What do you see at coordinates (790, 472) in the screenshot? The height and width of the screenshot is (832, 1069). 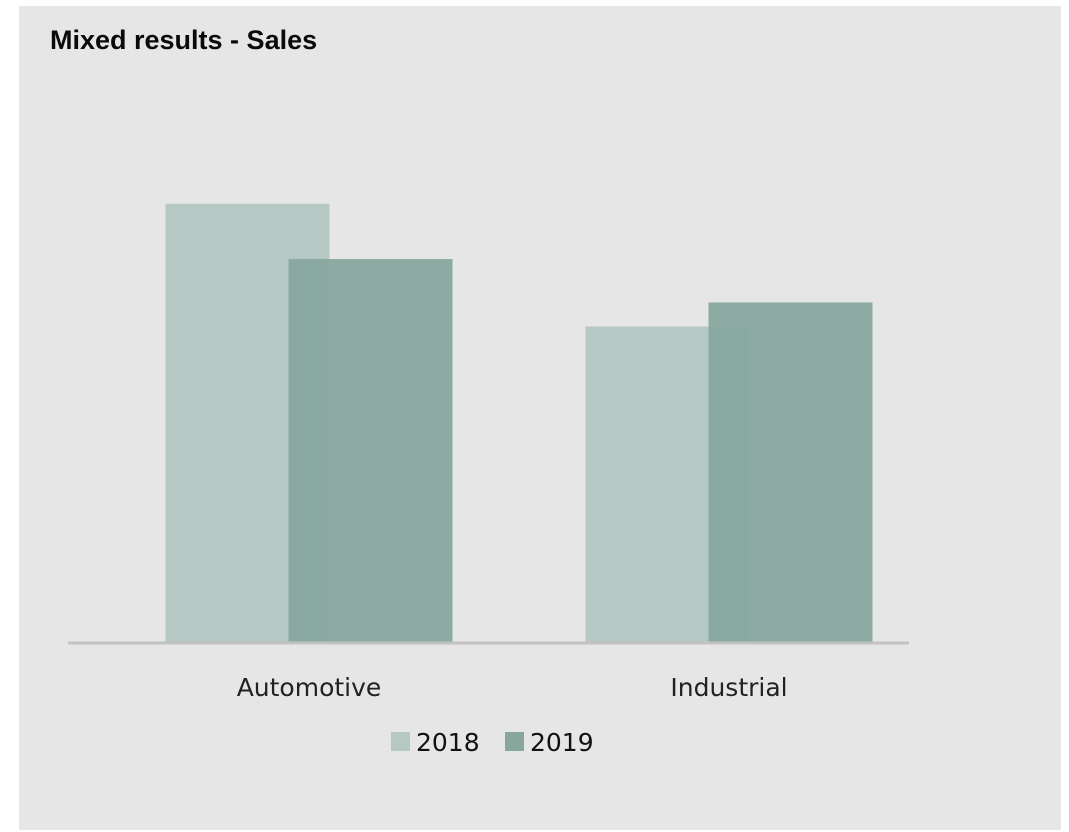 I see `bar-industrial-2019` at bounding box center [790, 472].